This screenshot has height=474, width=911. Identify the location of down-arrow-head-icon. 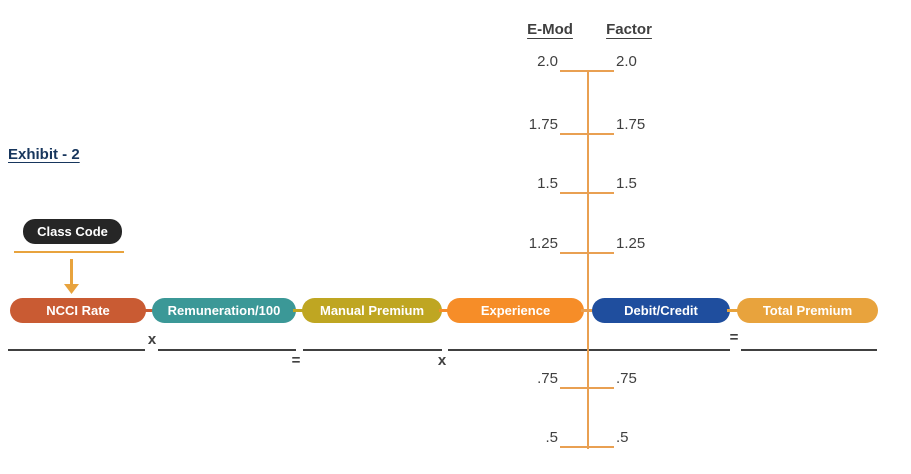
(71, 289).